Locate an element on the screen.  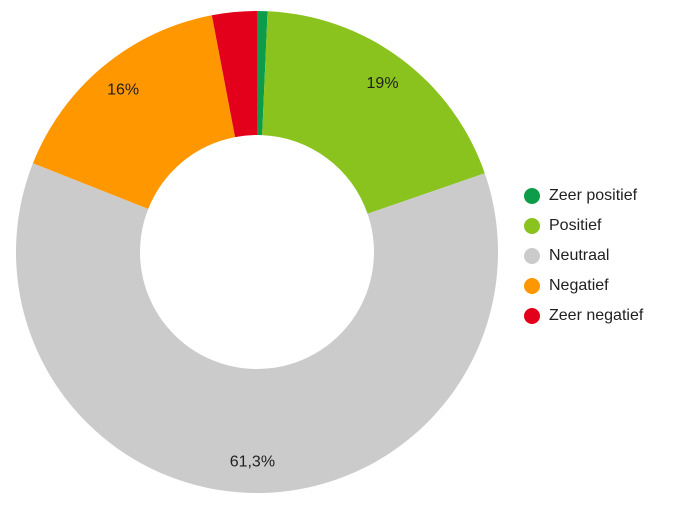
slice-positief is located at coordinates (373, 112).